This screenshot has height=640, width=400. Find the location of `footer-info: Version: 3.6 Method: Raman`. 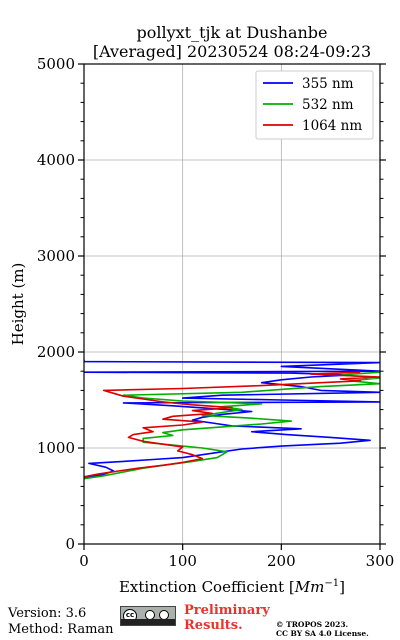

footer-info: Version: 3.6 Method: Raman is located at coordinates (61, 622).